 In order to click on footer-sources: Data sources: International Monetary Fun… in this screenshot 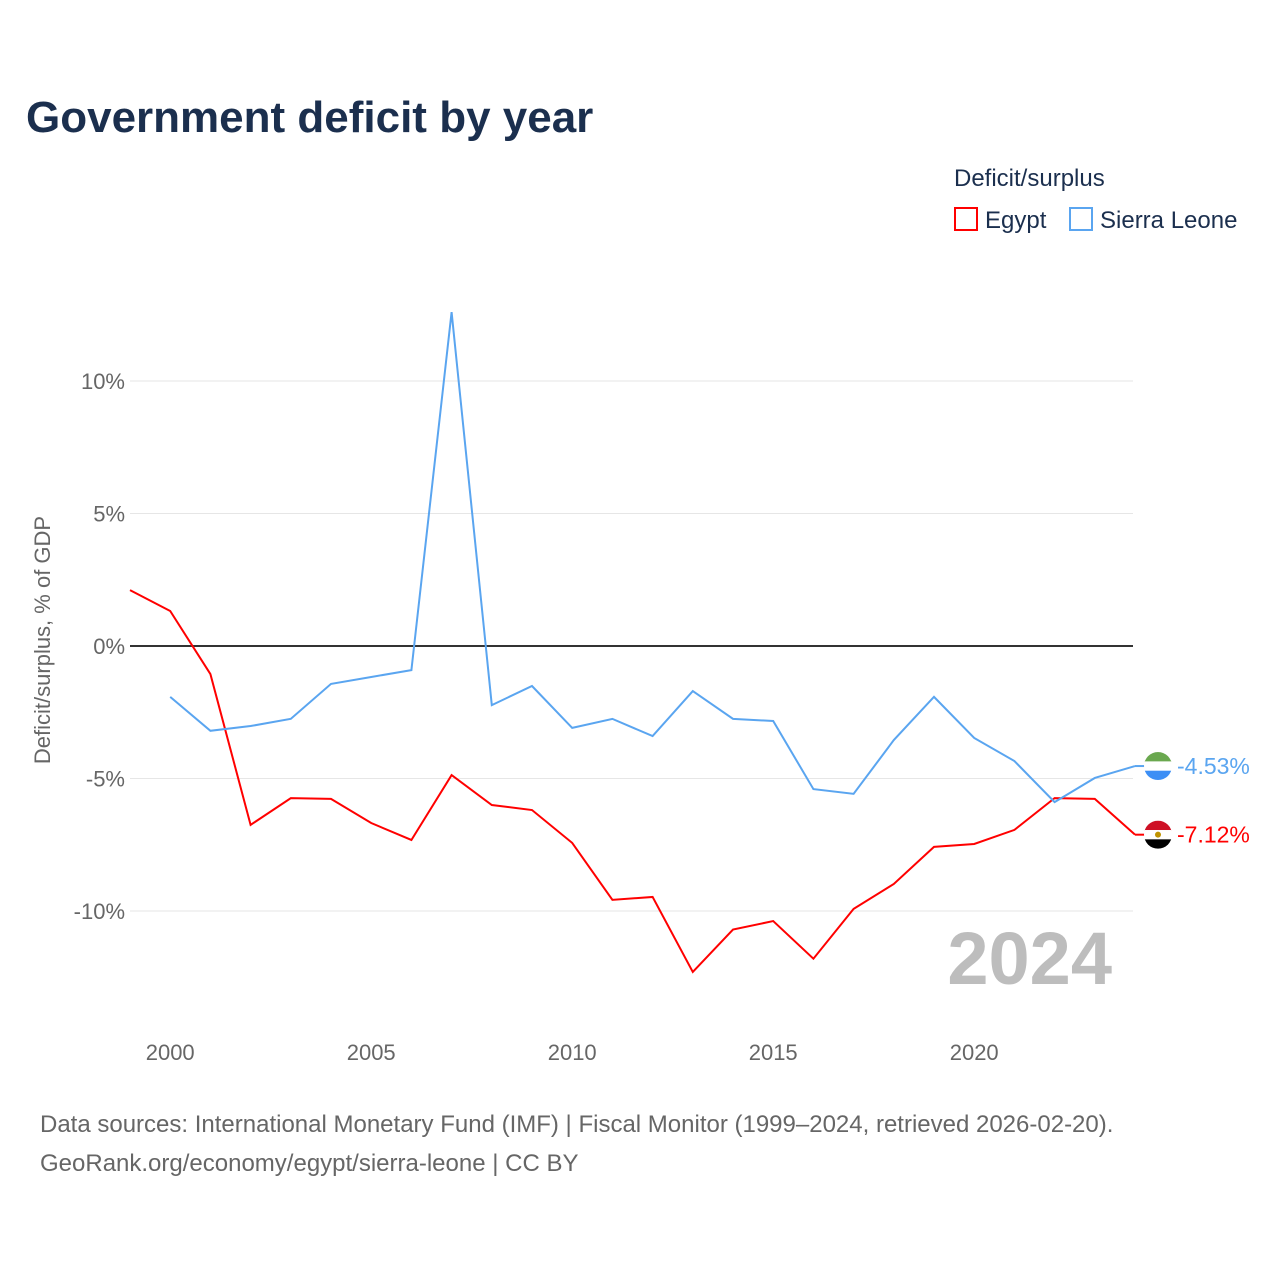, I will do `click(576, 1124)`.